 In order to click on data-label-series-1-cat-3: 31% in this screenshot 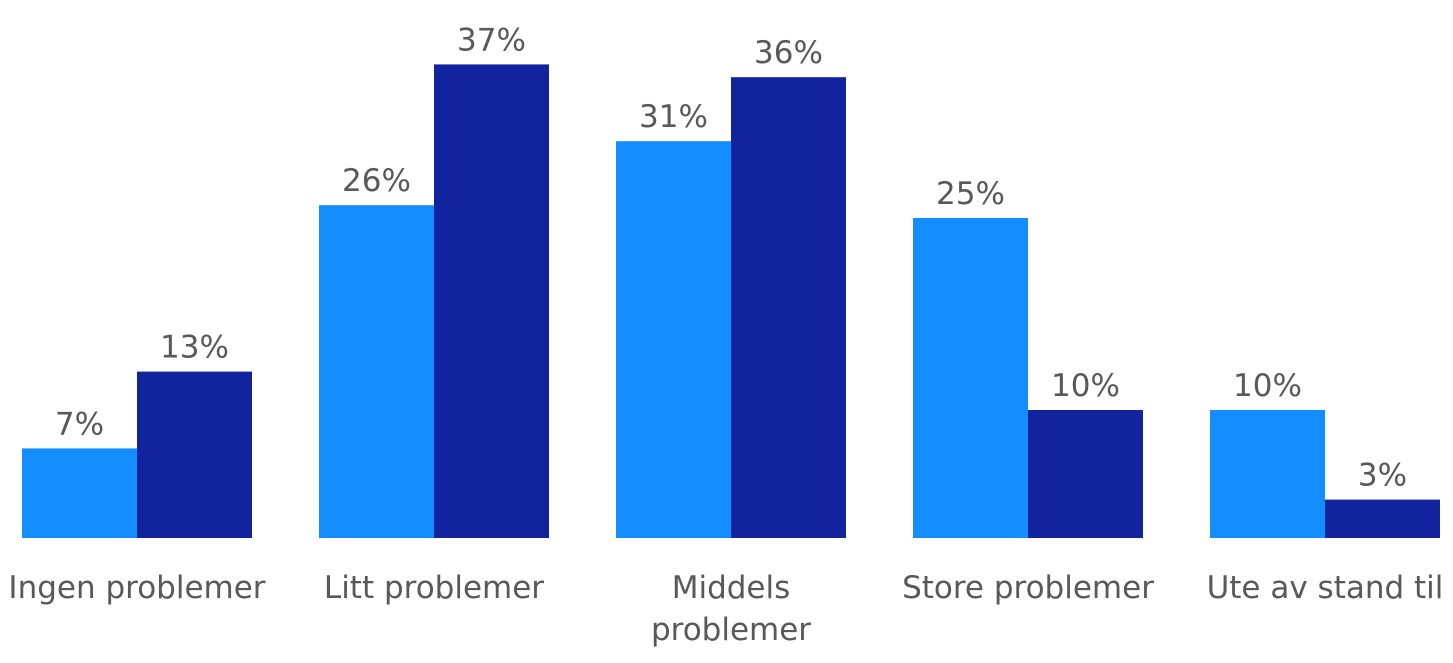, I will do `click(673, 117)`.